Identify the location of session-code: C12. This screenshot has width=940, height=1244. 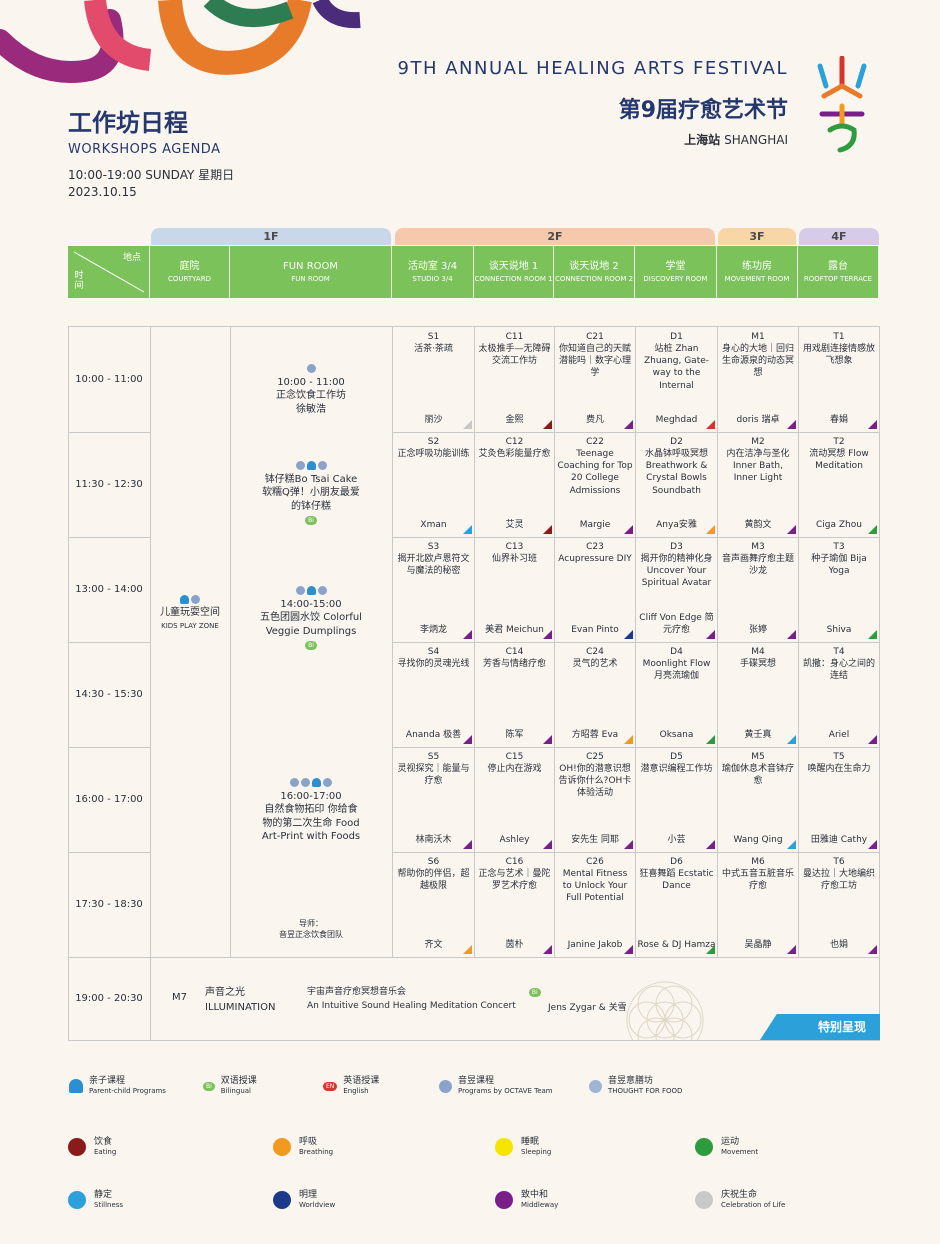
(514, 442).